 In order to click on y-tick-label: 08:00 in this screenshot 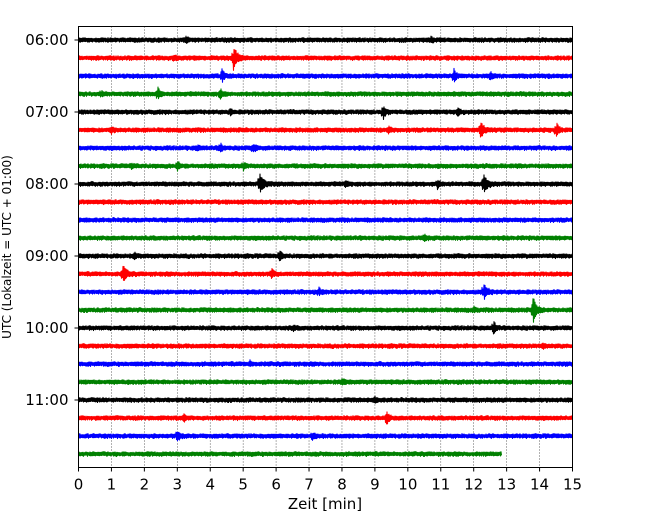, I will do `click(46, 184)`.